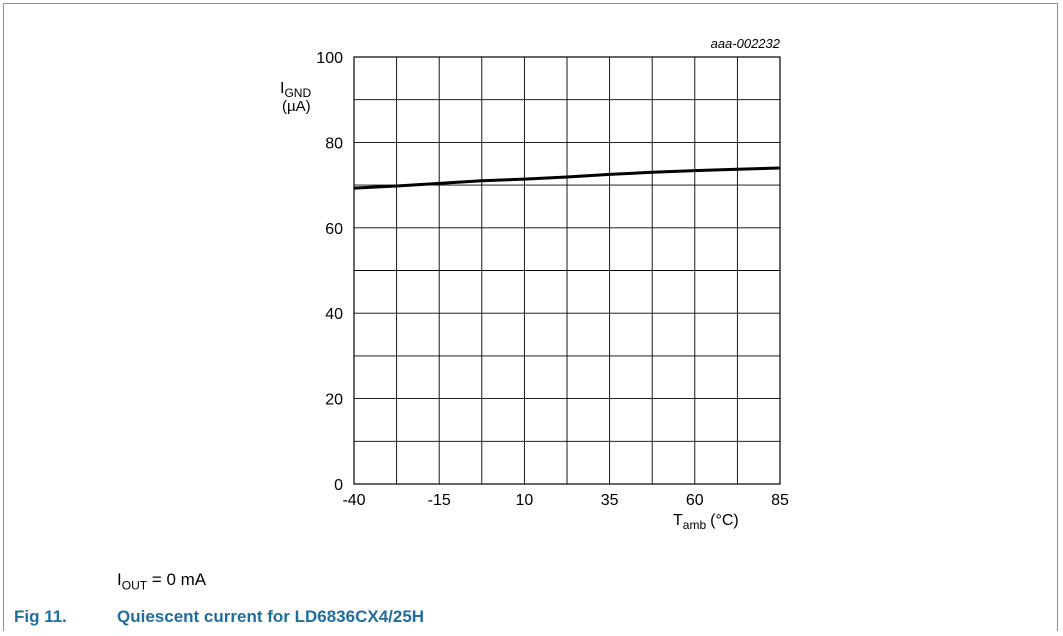 The image size is (1063, 636). What do you see at coordinates (780, 500) in the screenshot?
I see `x-tick-label: 85` at bounding box center [780, 500].